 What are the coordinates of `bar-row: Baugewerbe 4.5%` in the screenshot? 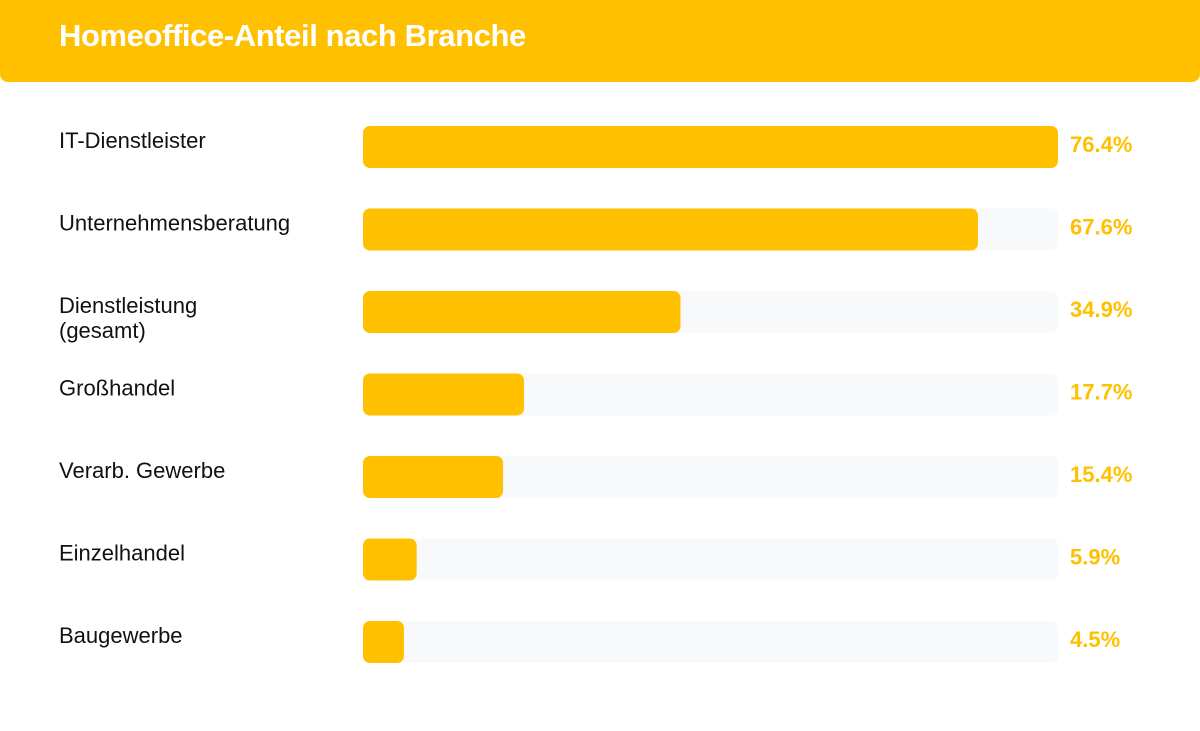 It's located at (589, 642).